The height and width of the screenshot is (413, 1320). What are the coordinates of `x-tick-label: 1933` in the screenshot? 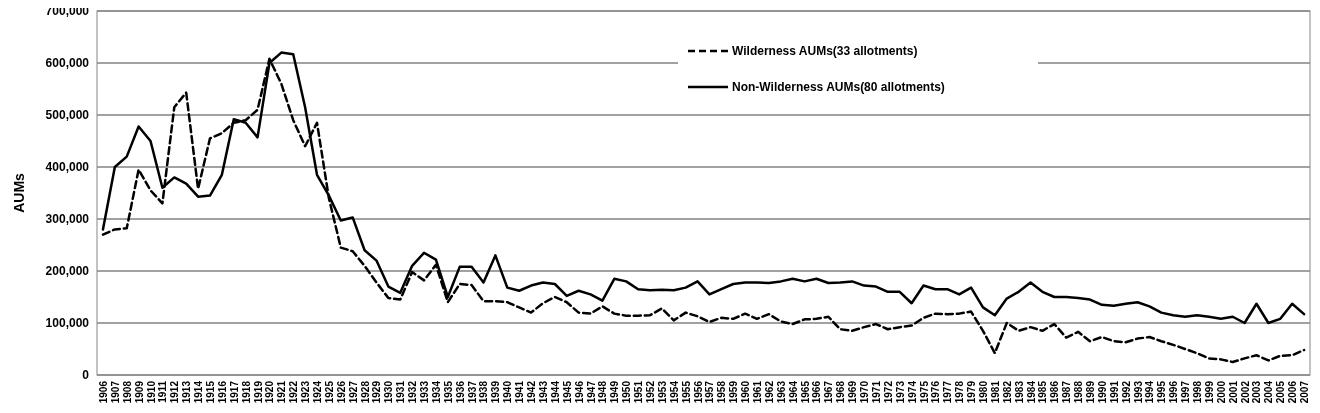 It's located at (425, 392).